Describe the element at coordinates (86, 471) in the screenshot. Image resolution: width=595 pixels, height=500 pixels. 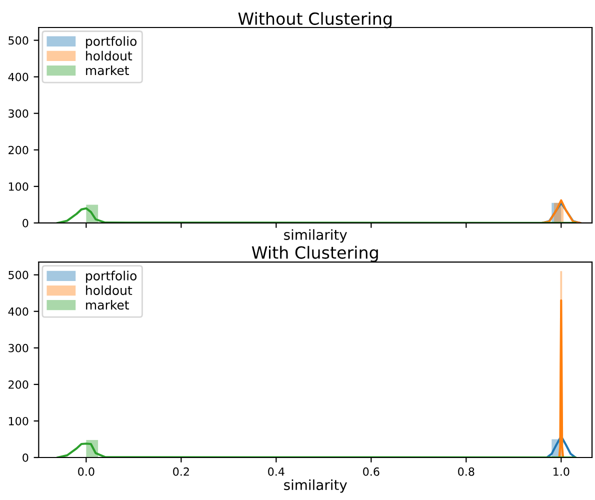
I see `x-tick-label: 0.0` at that location.